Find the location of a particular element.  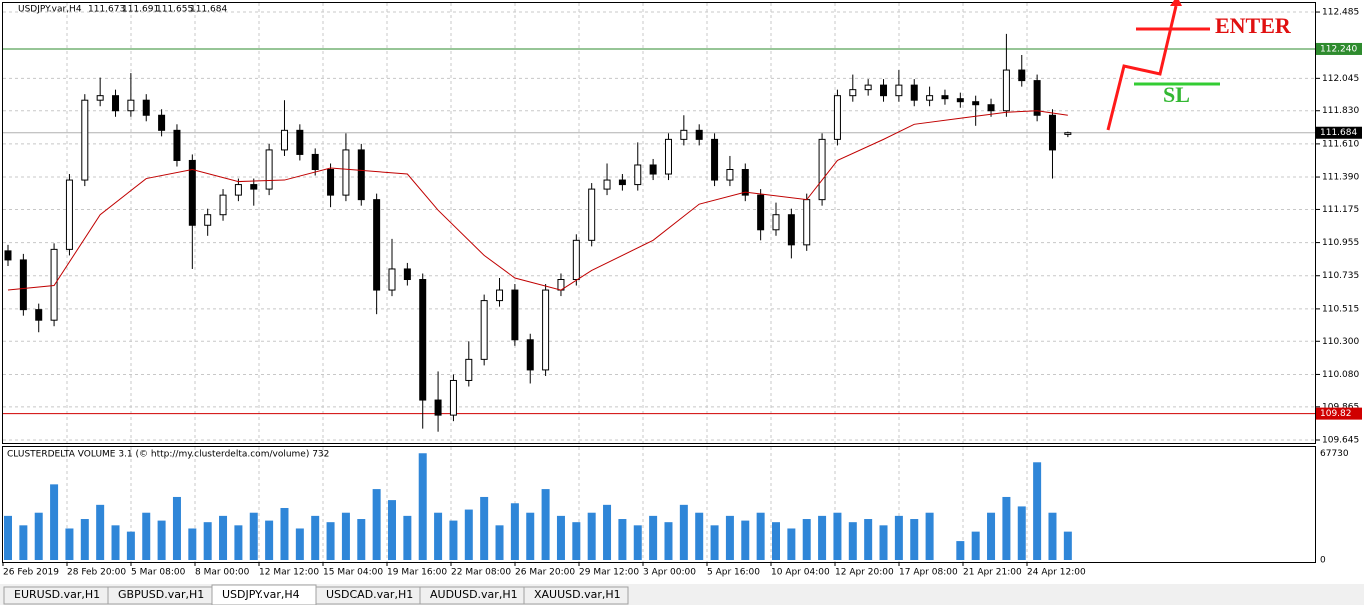

tab-label: EURUSD.var,H1 is located at coordinates (57, 594).